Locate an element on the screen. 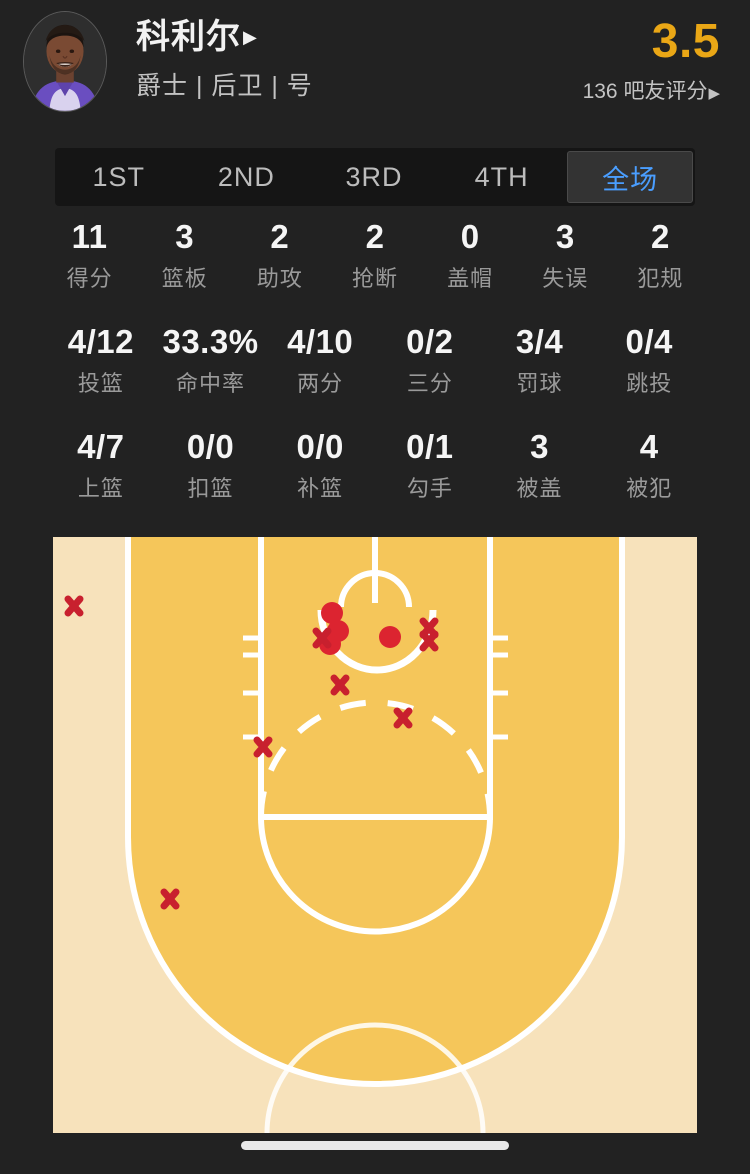 Image resolution: width=750 pixels, height=1174 pixels. home-indicator is located at coordinates (375, 1145).